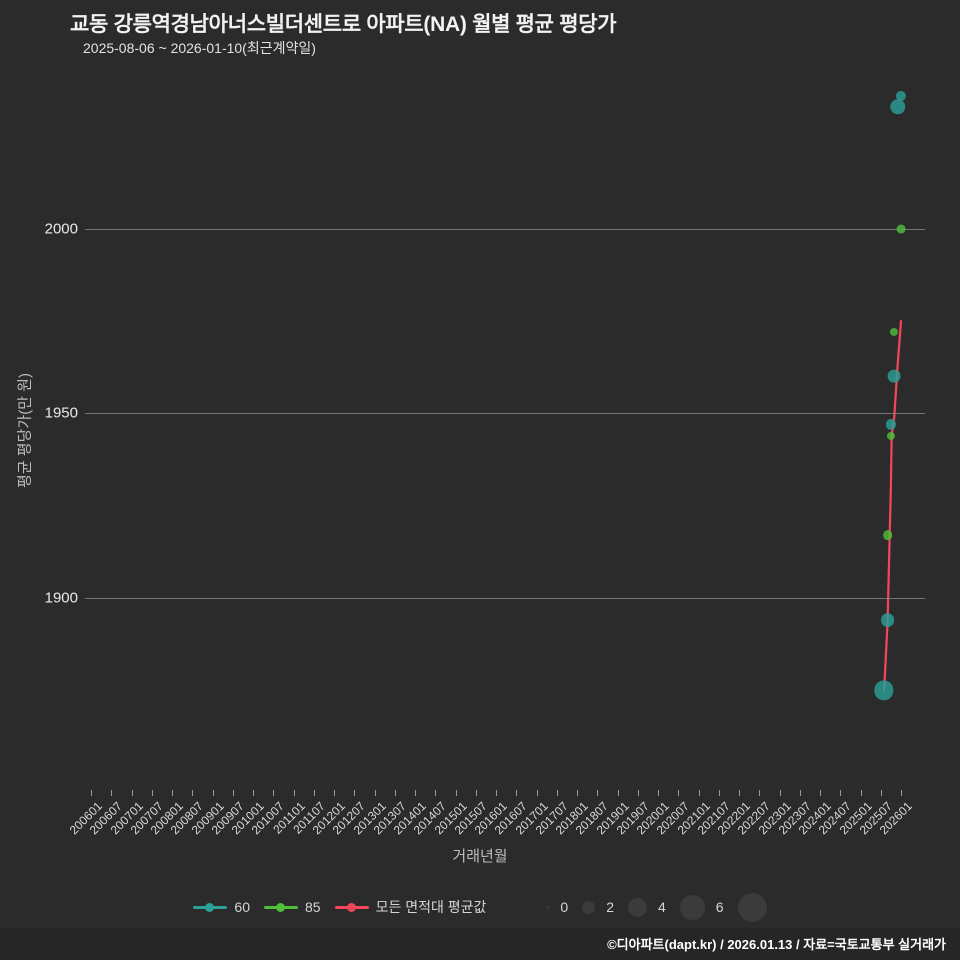  I want to click on chart-subtitle: 2025-08-06 ~ 2026-01-10(최근계약일), so click(199, 48).